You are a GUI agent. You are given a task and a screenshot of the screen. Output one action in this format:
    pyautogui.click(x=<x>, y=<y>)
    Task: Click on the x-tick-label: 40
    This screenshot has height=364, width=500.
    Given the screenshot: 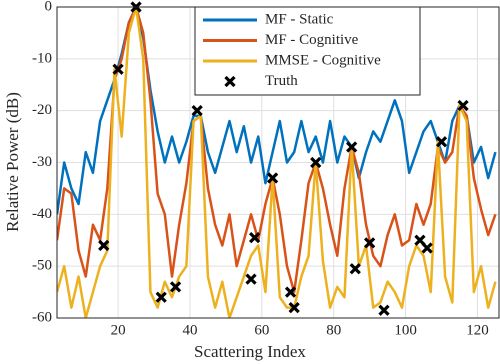 What is the action you would take?
    pyautogui.click(x=189, y=330)
    